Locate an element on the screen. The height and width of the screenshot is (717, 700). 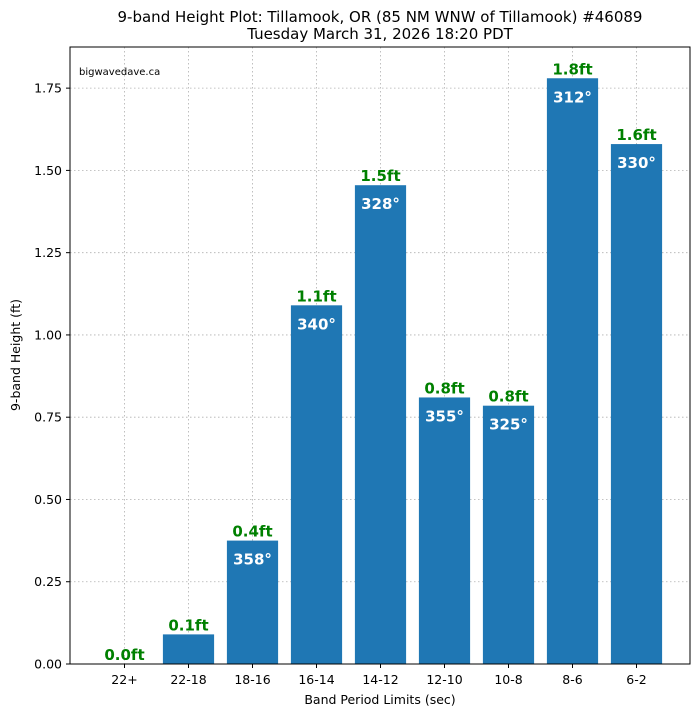
y-axis-label: 9-band Height (ft) is located at coordinates (15, 355).